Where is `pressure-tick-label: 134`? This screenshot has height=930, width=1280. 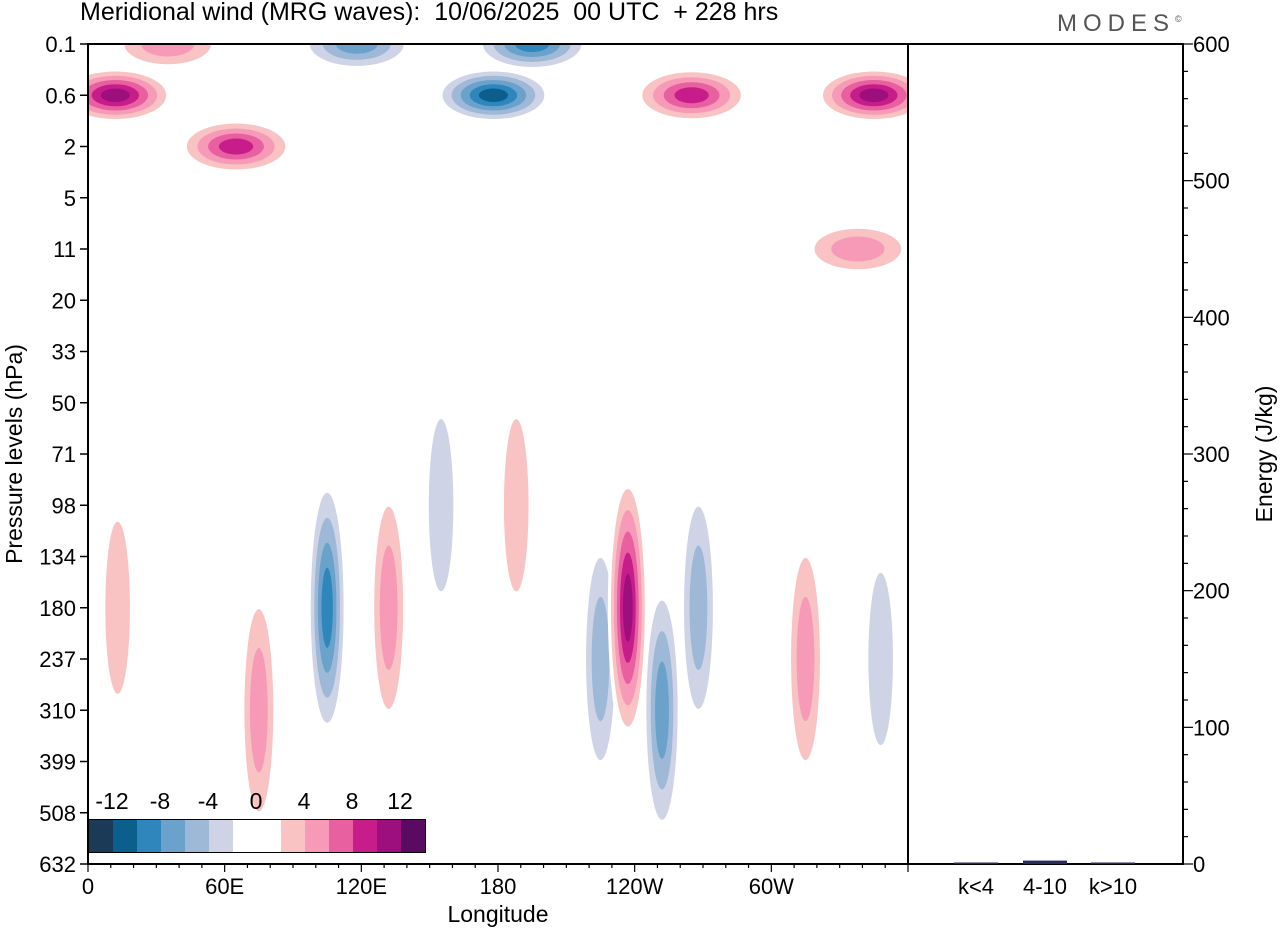 pressure-tick-label: 134 is located at coordinates (57, 557).